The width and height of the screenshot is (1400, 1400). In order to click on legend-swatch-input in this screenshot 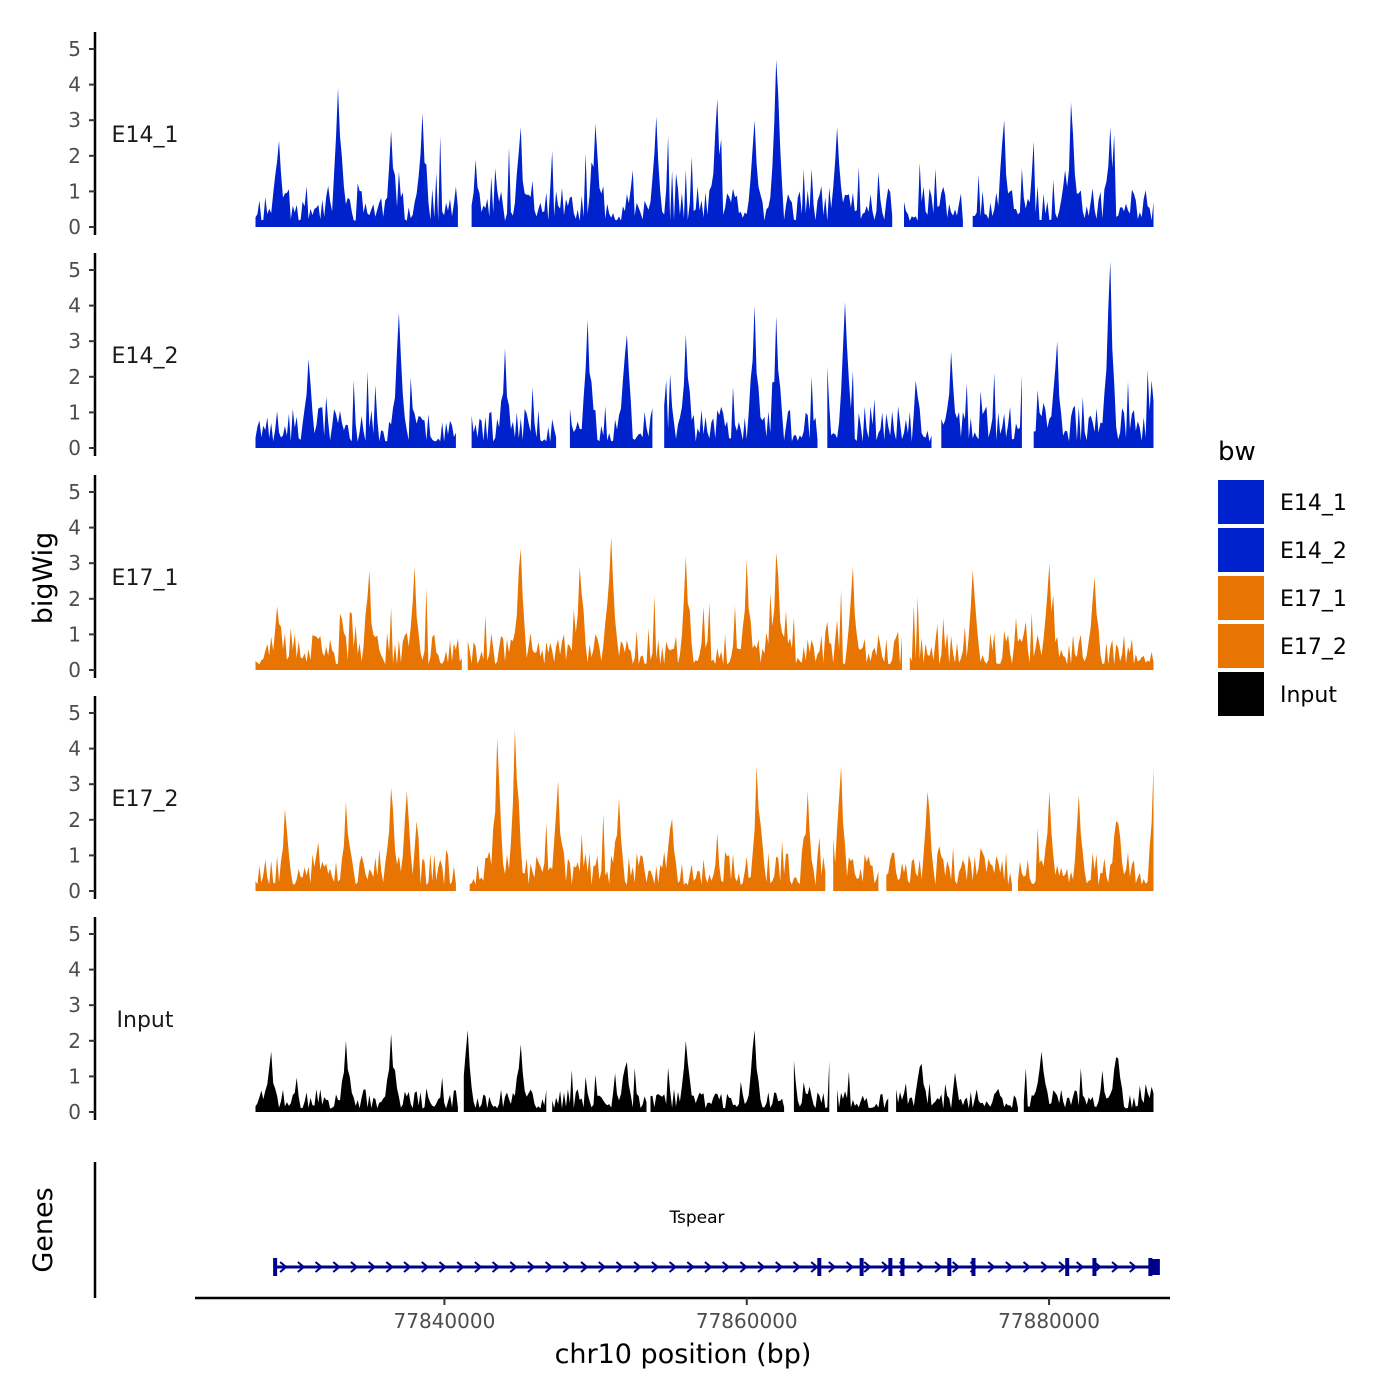, I will do `click(1241, 694)`.